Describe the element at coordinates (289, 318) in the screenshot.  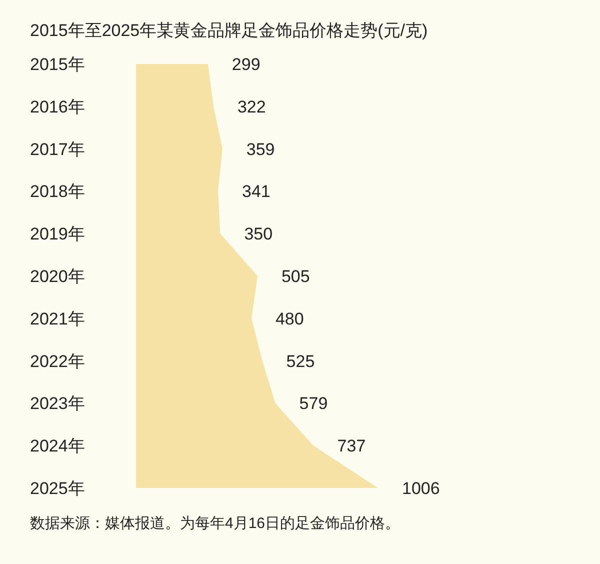
I see `data-label: 480` at that location.